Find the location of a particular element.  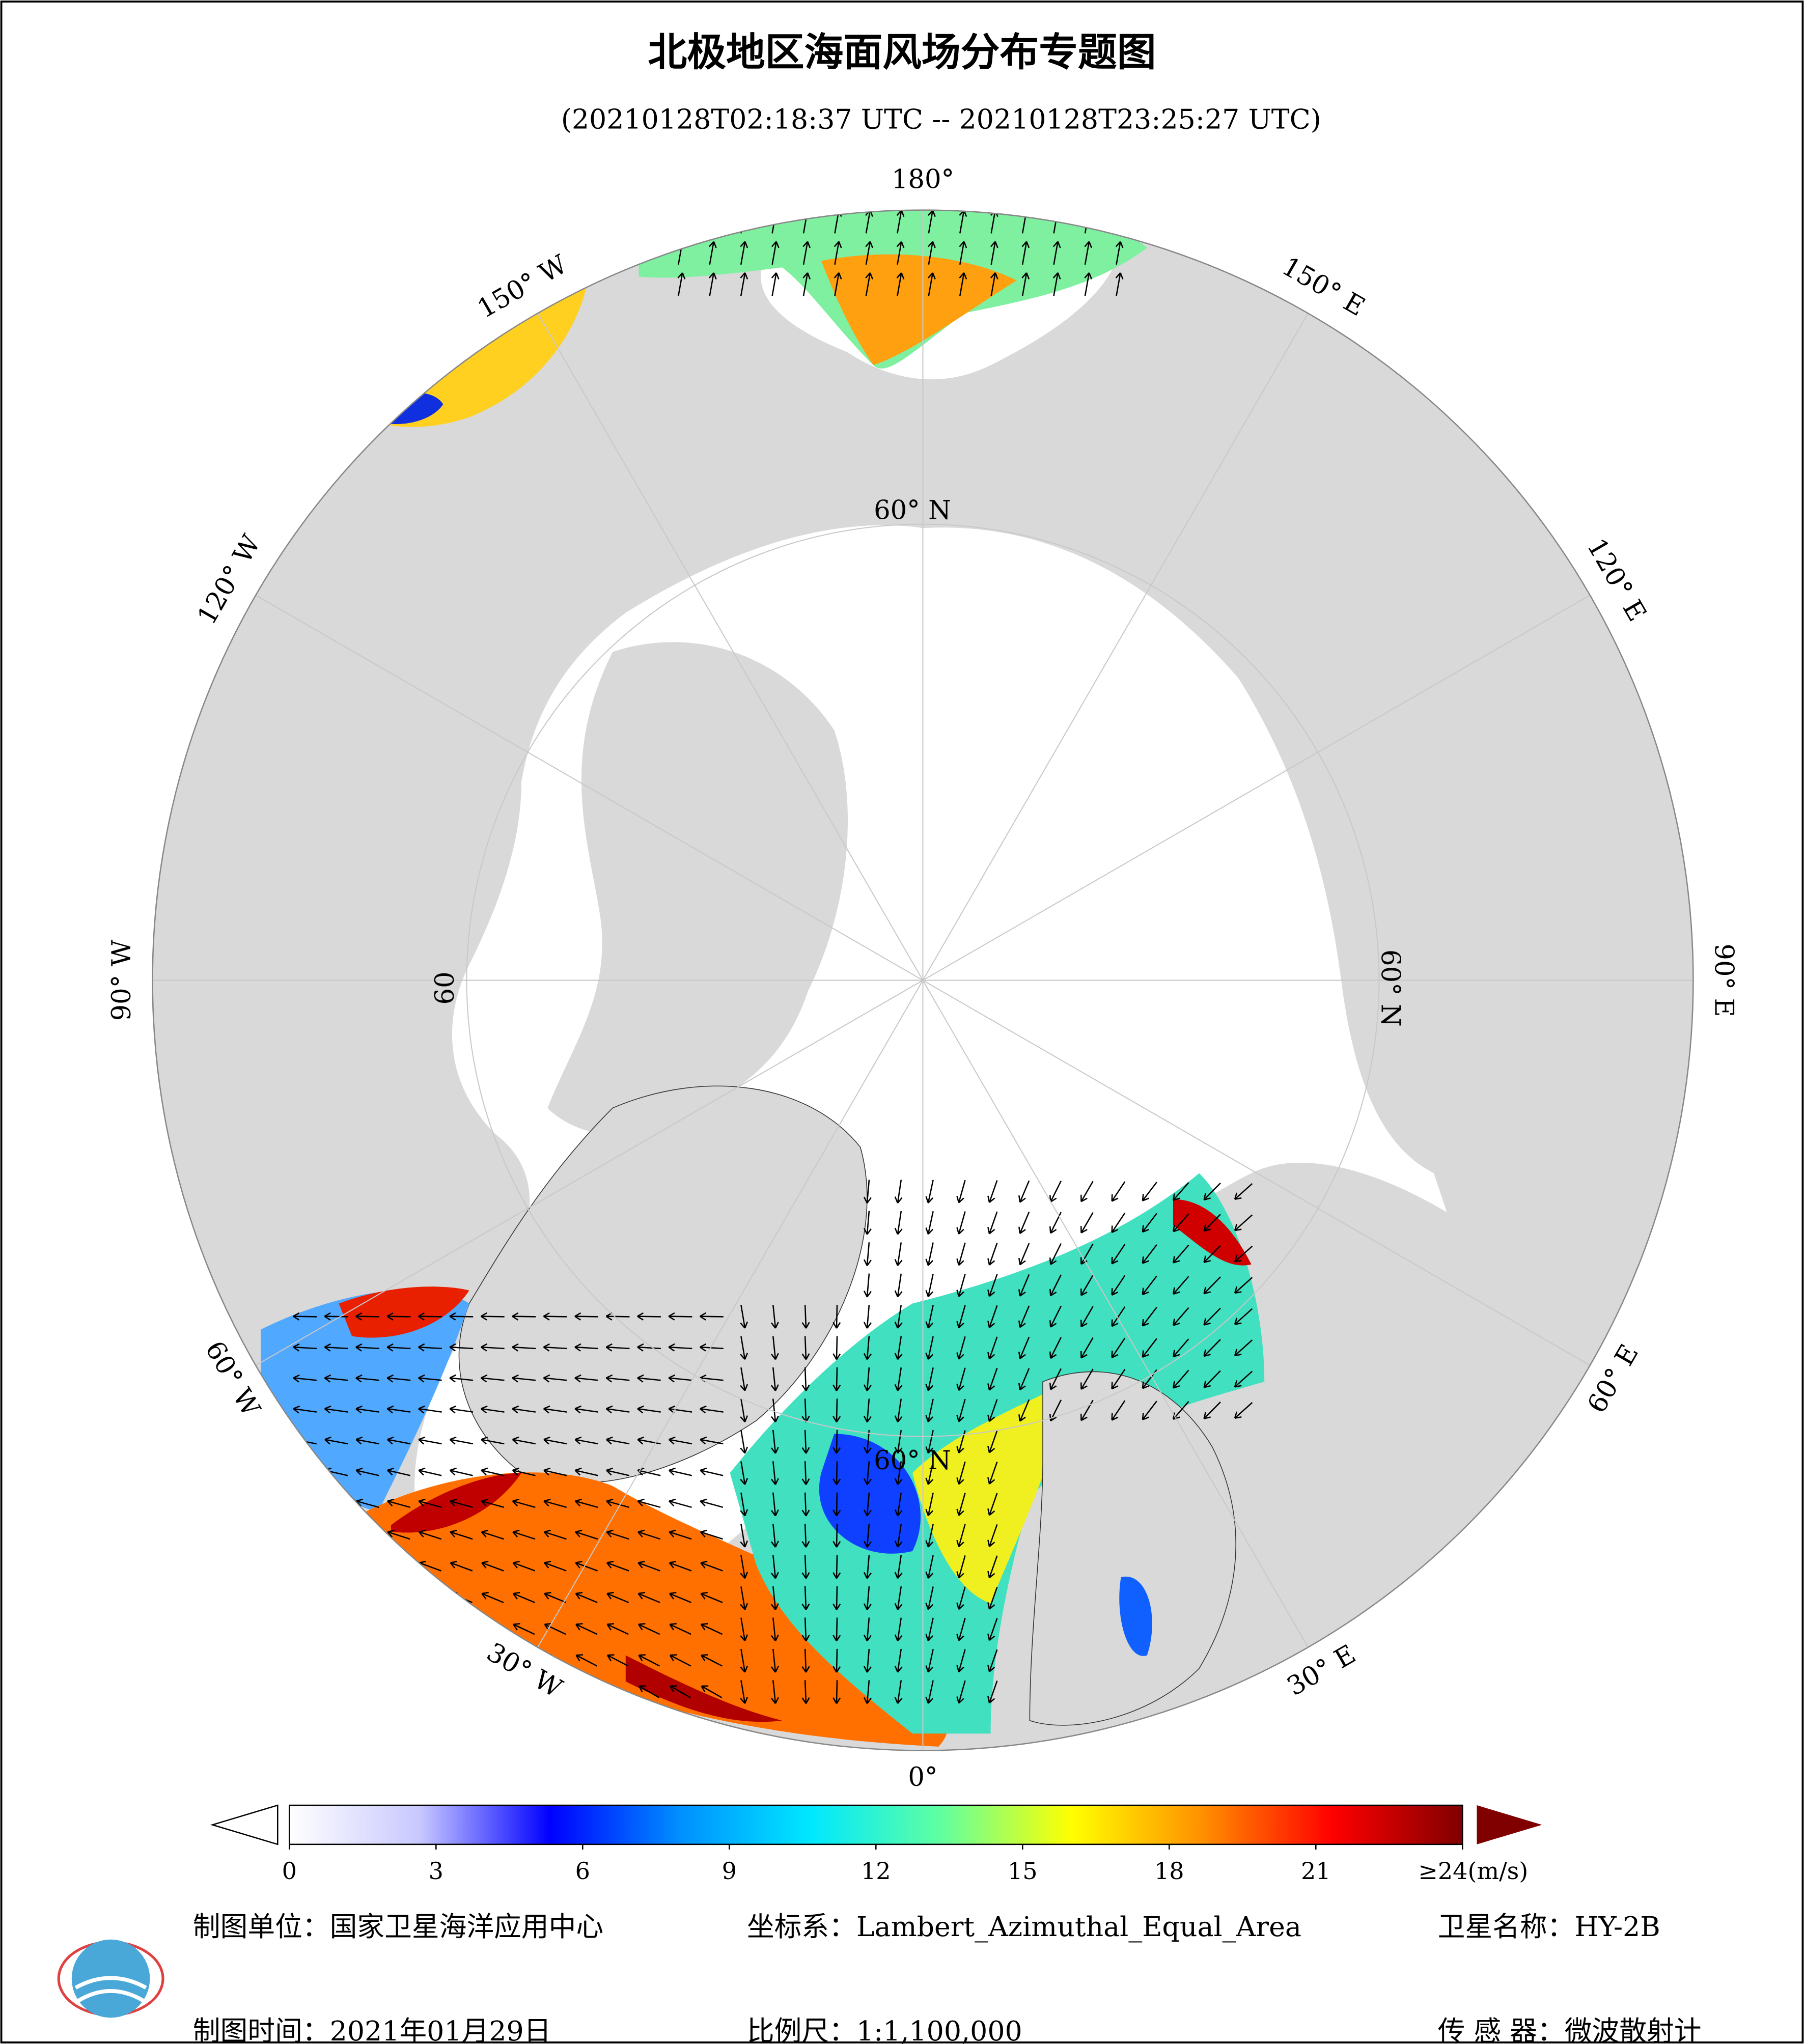

footer-date: 制图时间：2021年01月29日 is located at coordinates (372, 2029).